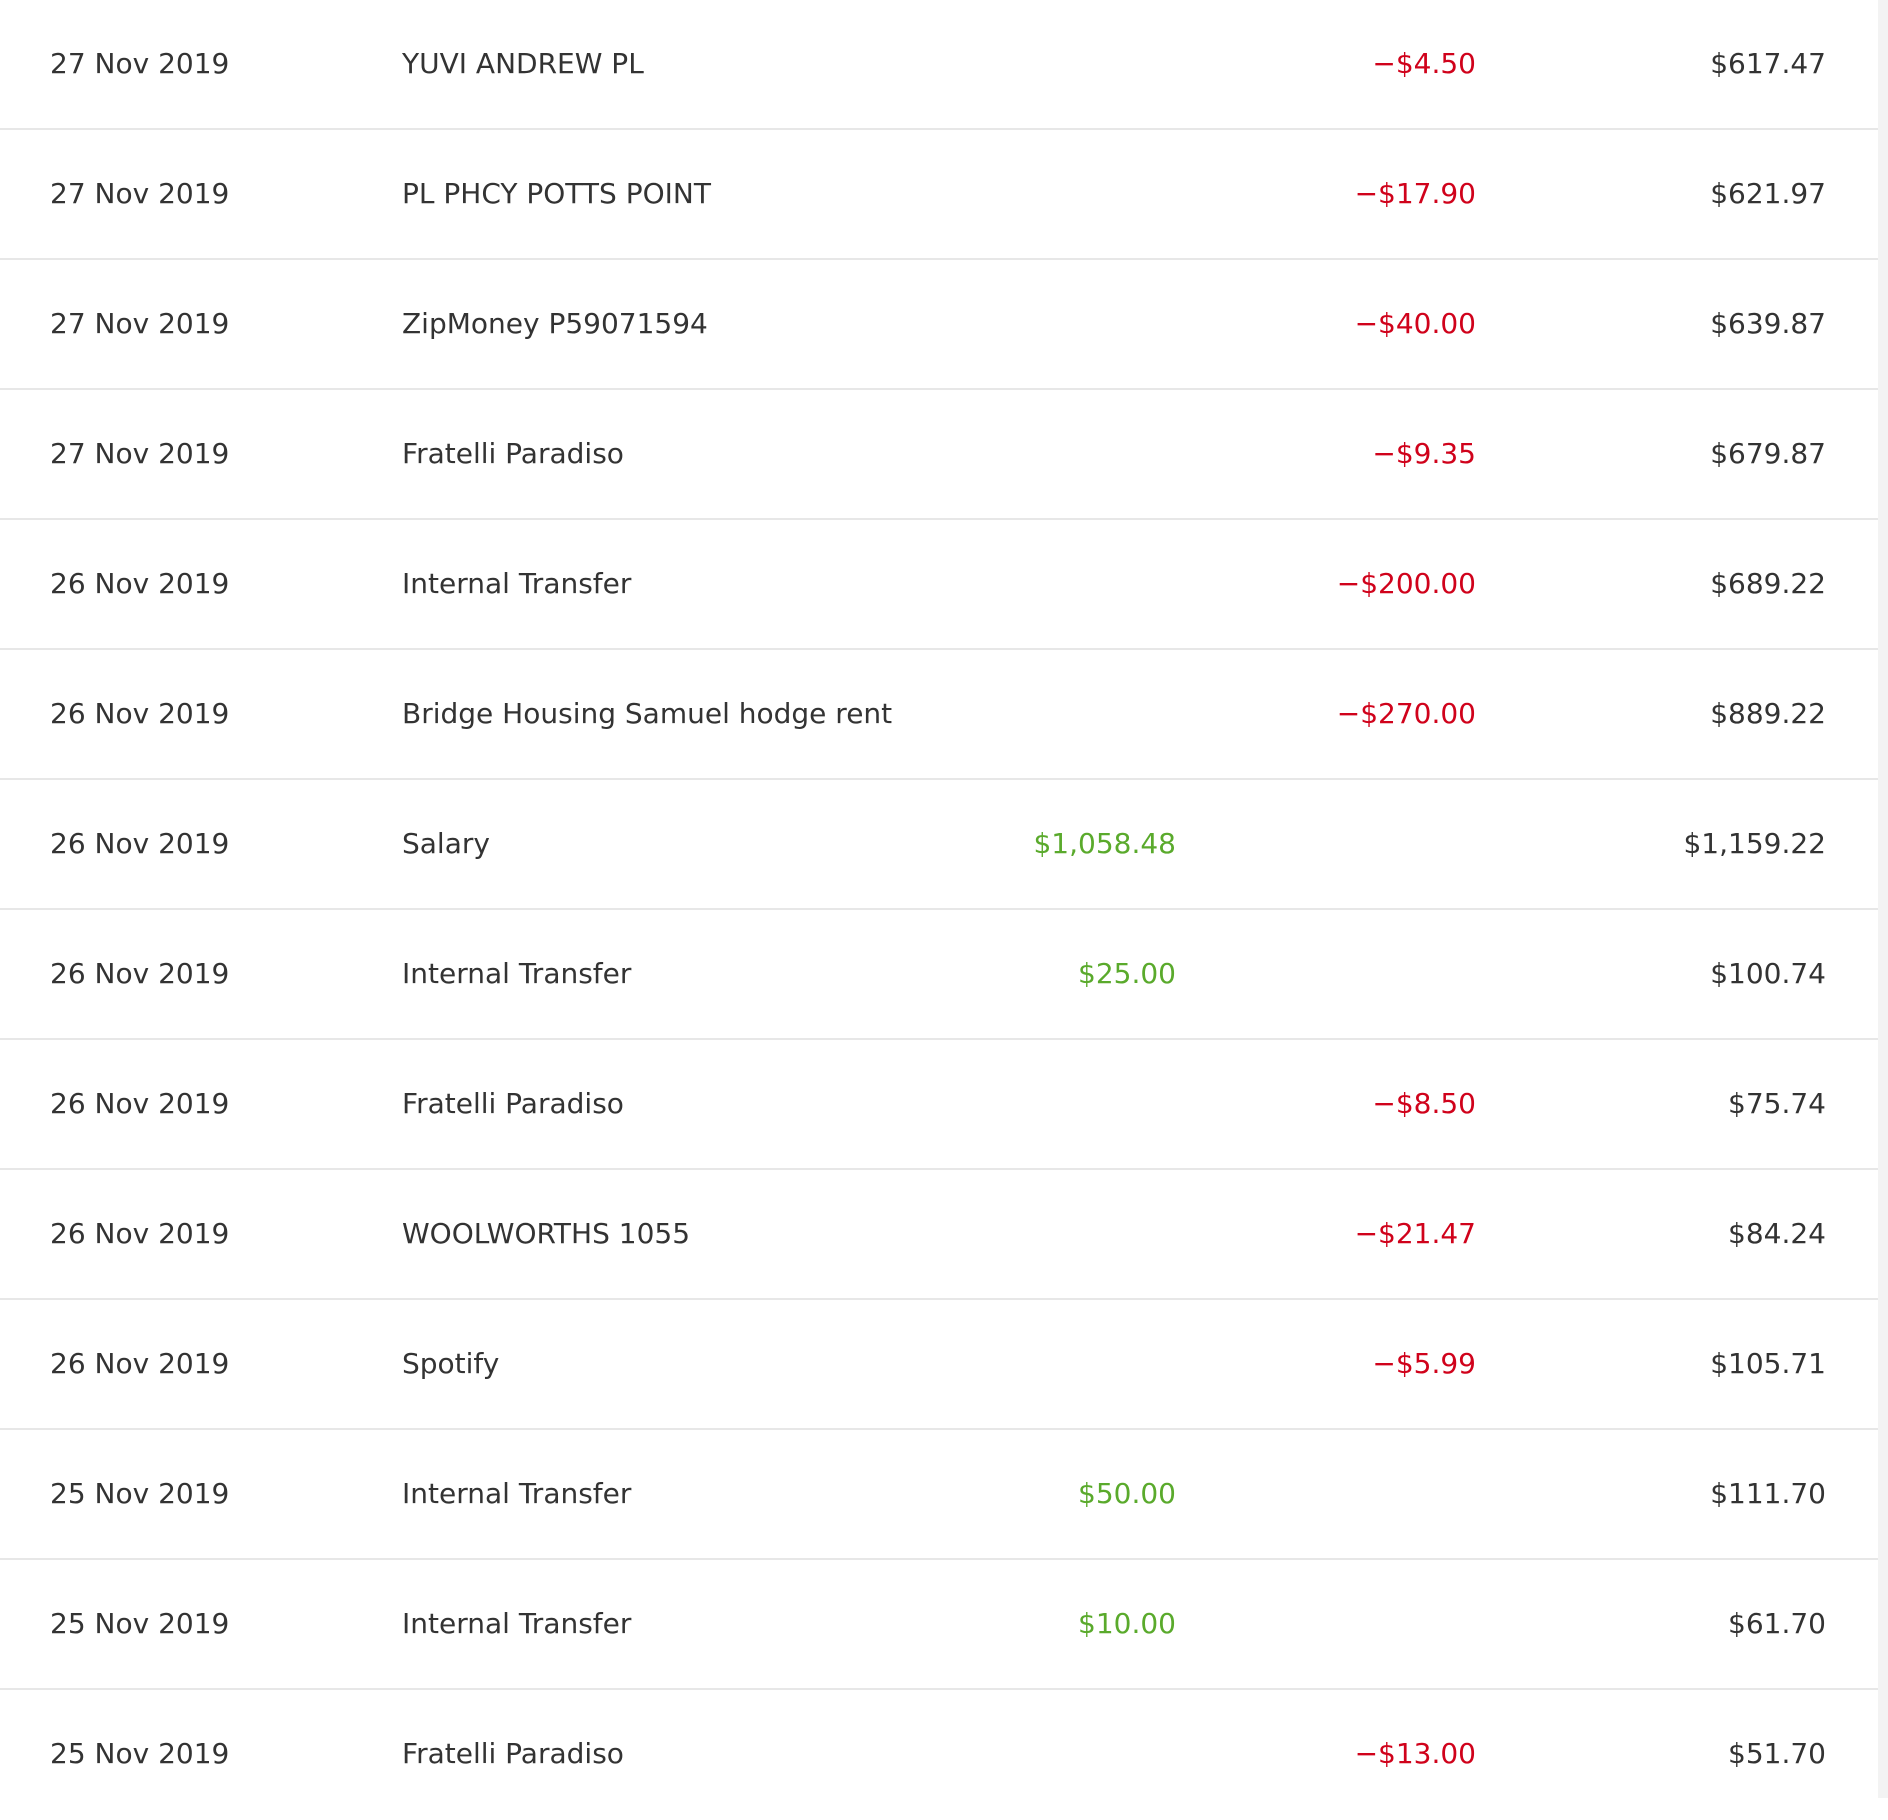 The height and width of the screenshot is (1820, 1888). What do you see at coordinates (556, 193) in the screenshot?
I see `transaction-description: PL PHCY POTTS POINT` at bounding box center [556, 193].